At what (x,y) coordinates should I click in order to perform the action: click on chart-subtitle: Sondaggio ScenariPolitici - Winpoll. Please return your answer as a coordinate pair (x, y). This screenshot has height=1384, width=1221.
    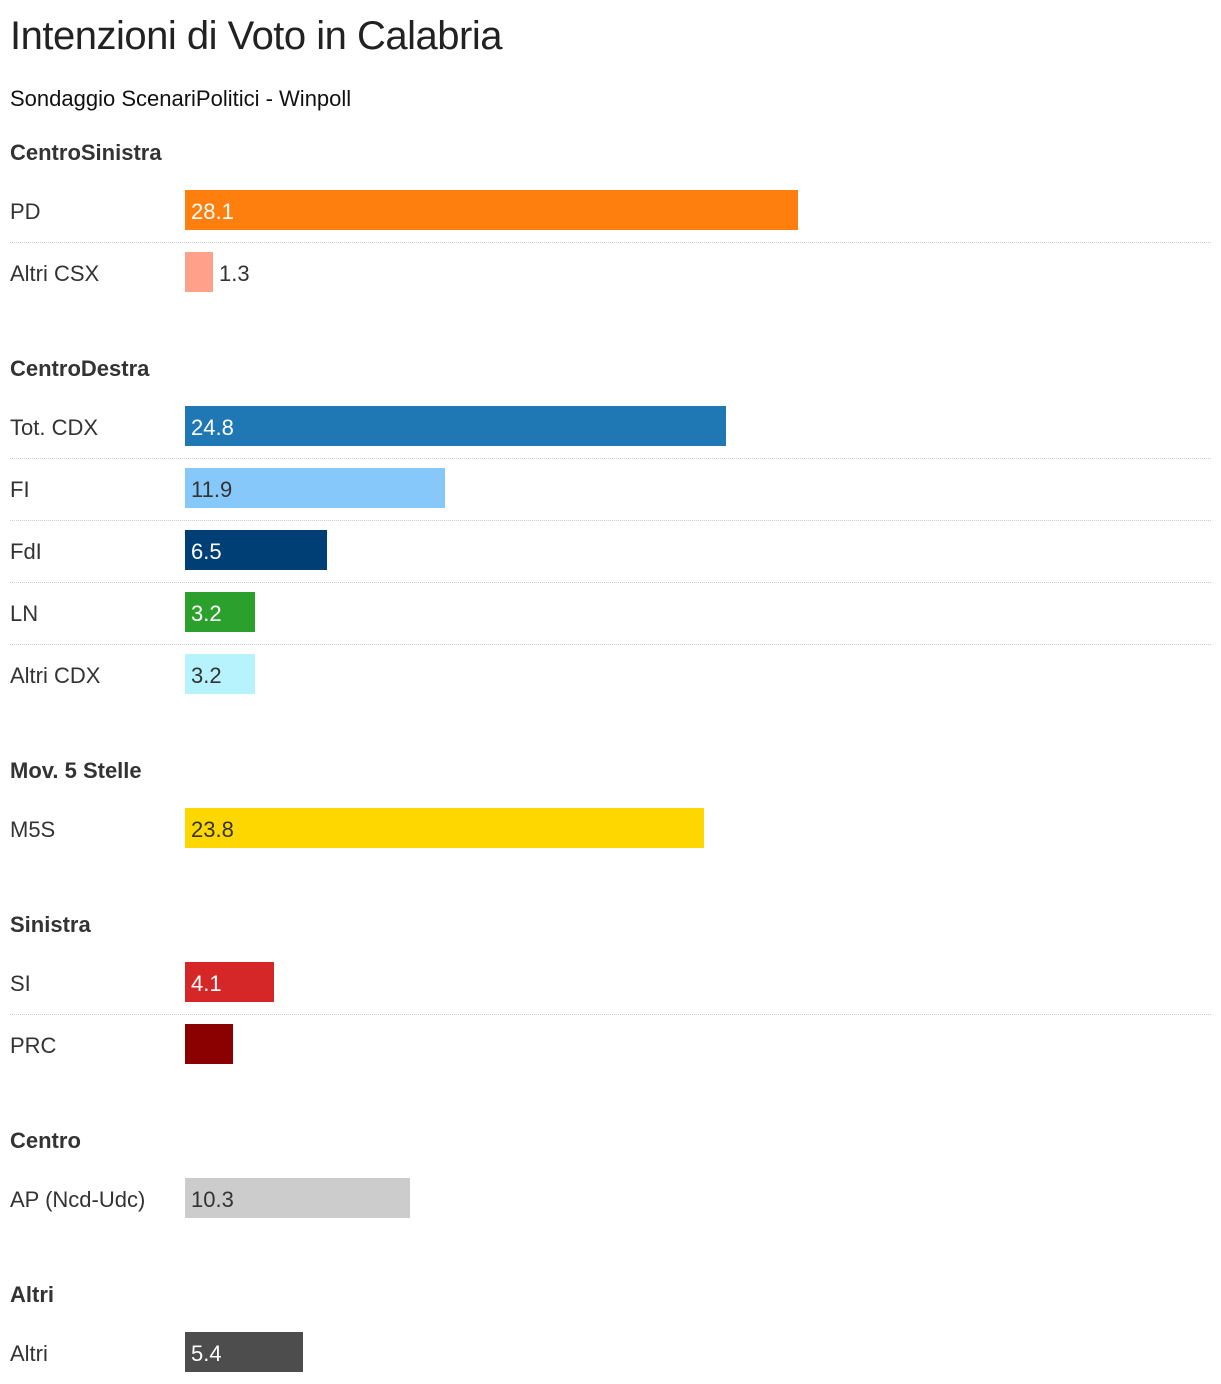
    Looking at the image, I should click on (181, 98).